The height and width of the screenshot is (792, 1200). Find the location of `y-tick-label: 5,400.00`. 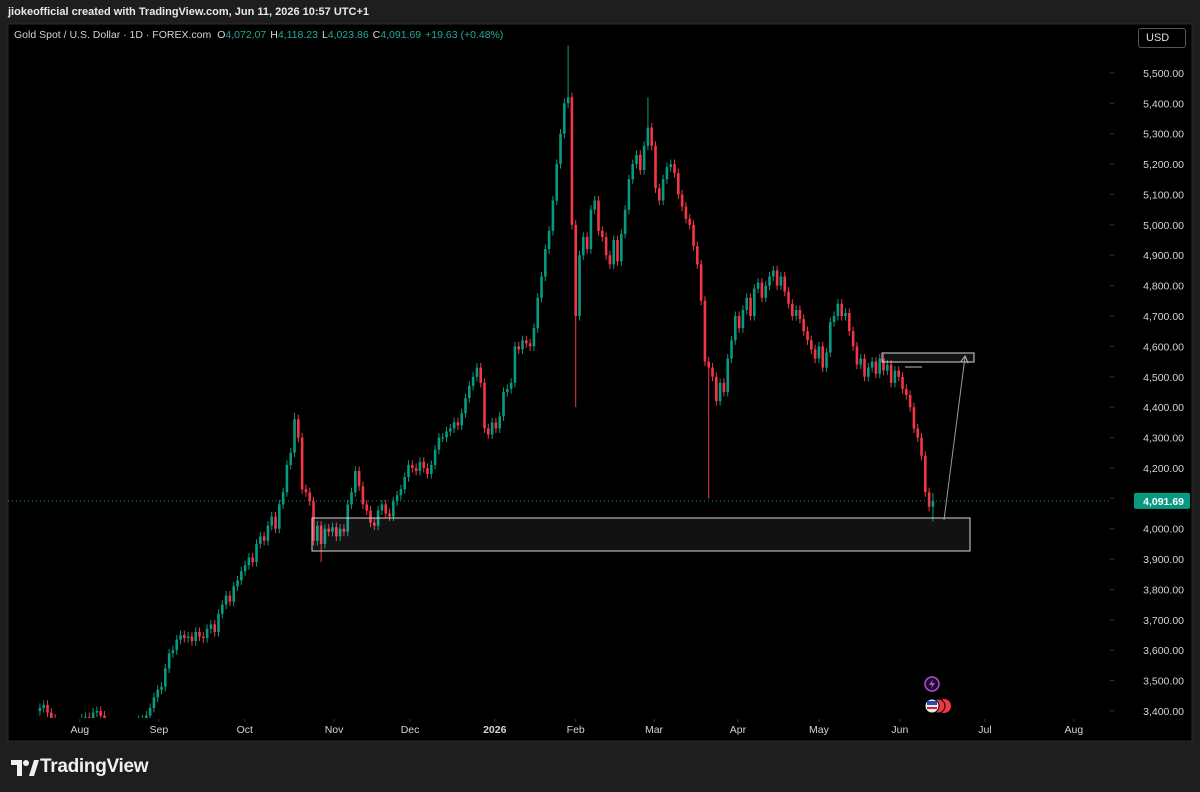

y-tick-label: 5,400.00 is located at coordinates (1163, 104).